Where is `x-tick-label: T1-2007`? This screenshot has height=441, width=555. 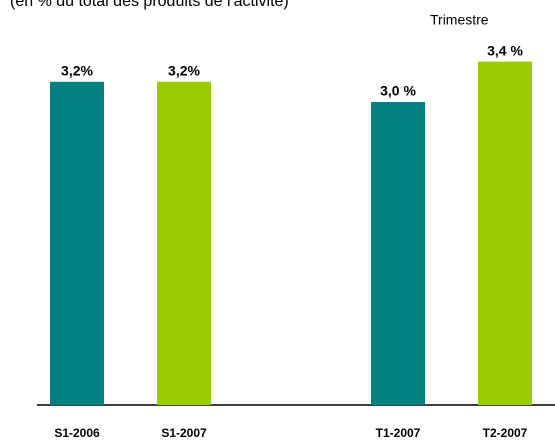
x-tick-label: T1-2007 is located at coordinates (398, 433).